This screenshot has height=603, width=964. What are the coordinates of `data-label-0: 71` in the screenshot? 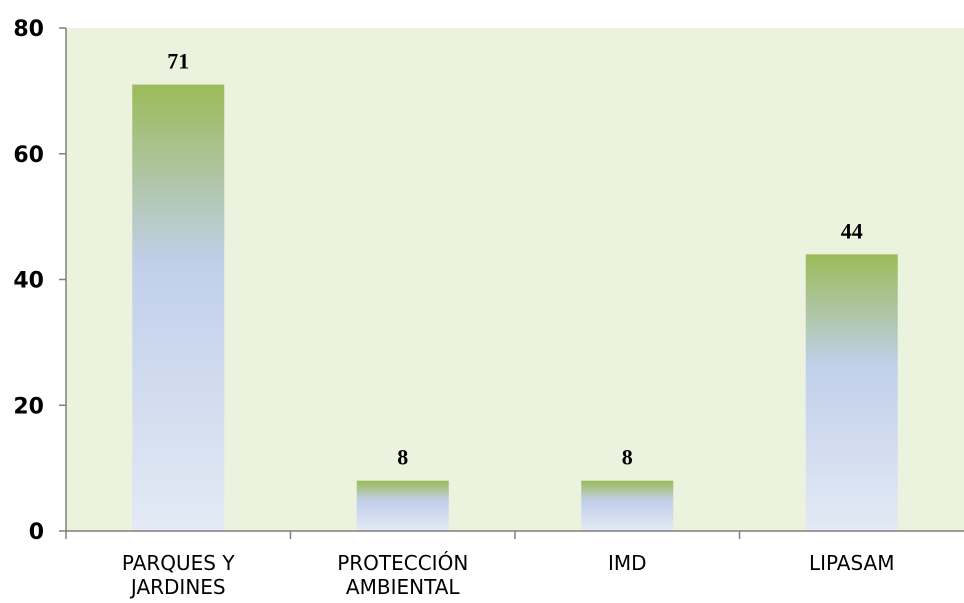 It's located at (178, 61).